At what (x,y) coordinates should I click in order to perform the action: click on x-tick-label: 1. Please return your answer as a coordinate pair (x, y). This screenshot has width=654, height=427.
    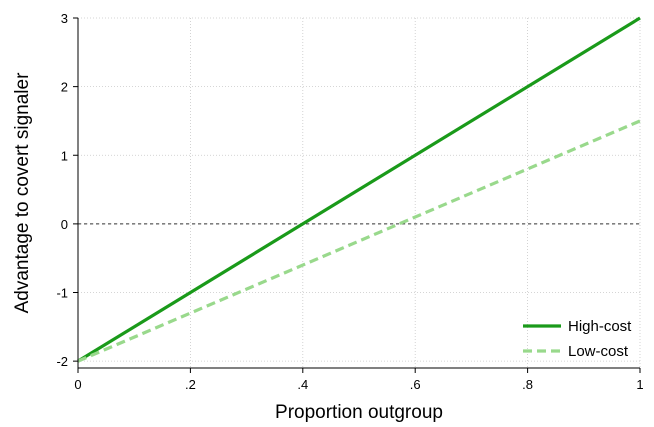
    Looking at the image, I should click on (639, 384).